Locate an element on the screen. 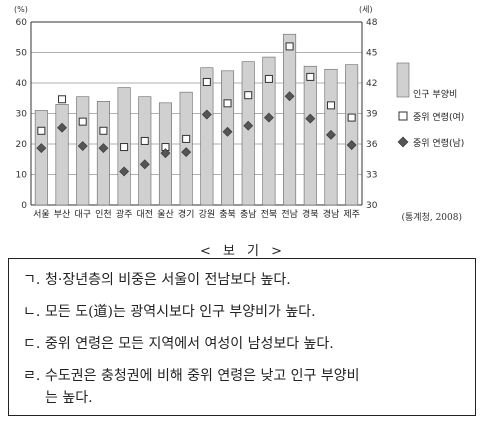  bogi-item-text: 모든 도(道)는 광역시보다 인구 부양비가 높다. is located at coordinates (180, 312).